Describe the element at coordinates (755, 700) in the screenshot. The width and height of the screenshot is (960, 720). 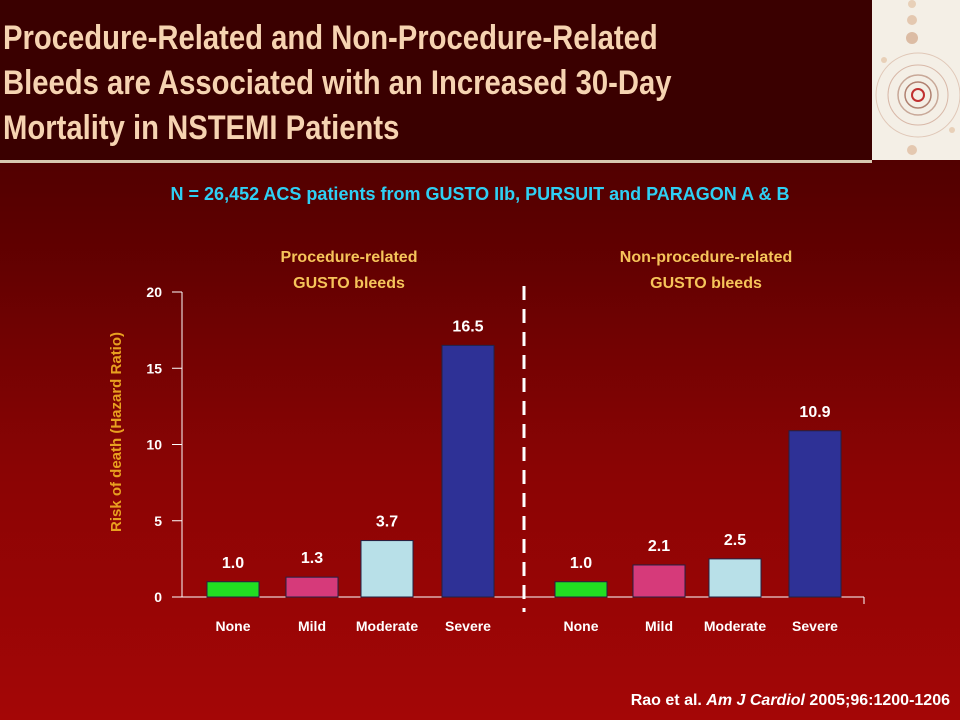
I see `citation-journal: Am J Cardiol` at that location.